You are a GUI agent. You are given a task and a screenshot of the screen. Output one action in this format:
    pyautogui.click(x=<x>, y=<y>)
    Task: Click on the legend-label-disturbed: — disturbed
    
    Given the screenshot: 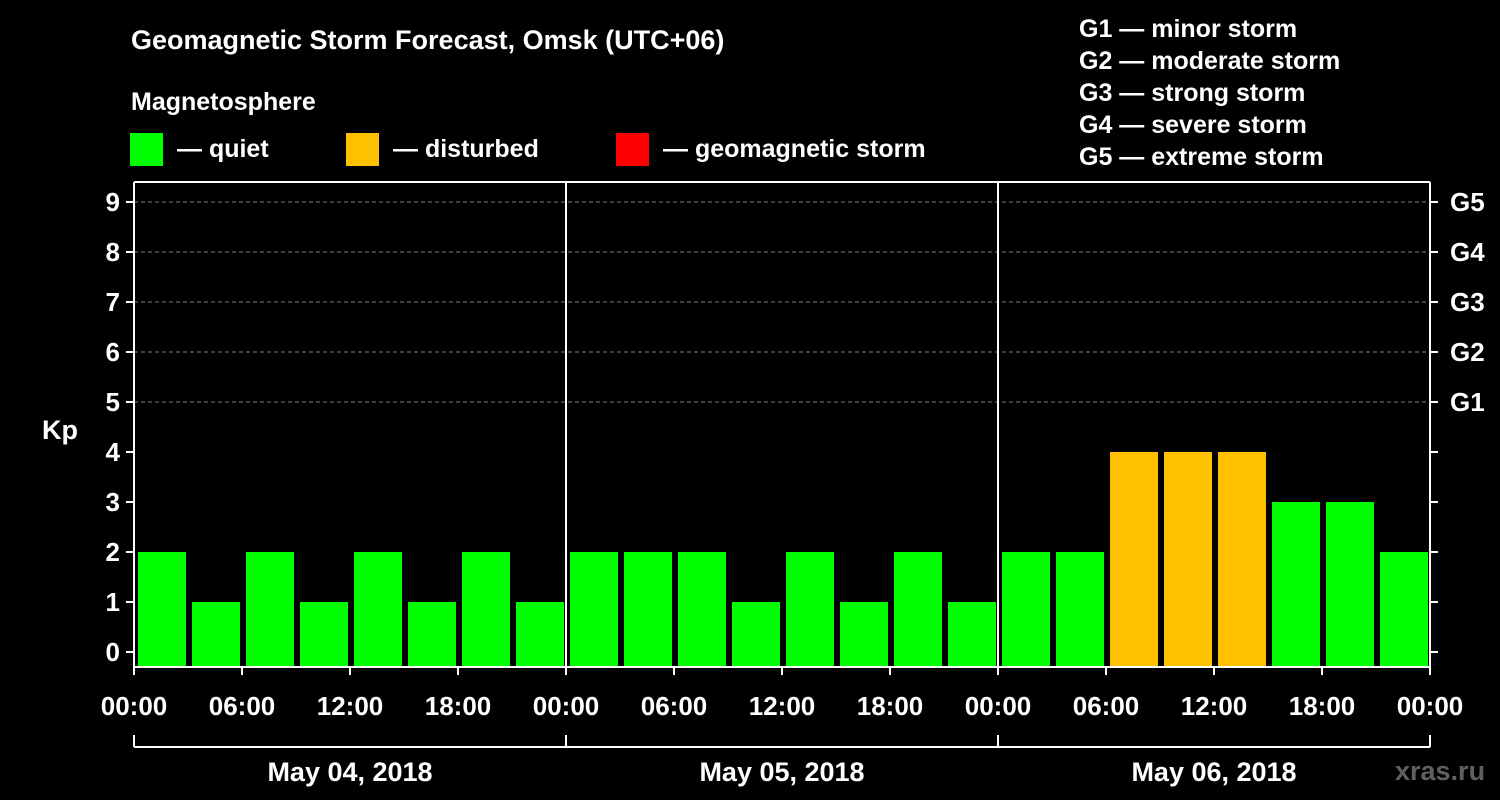 What is the action you would take?
    pyautogui.click(x=466, y=149)
    